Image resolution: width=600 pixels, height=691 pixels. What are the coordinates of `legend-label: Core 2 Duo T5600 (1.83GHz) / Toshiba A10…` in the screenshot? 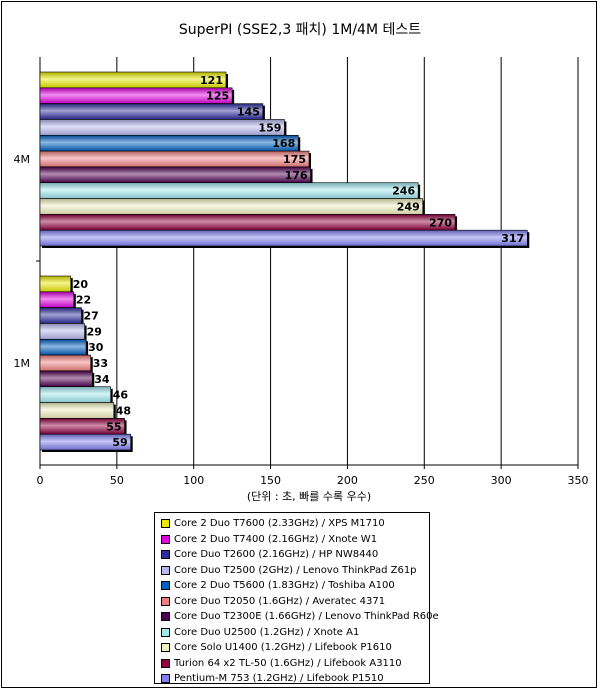 It's located at (284, 586).